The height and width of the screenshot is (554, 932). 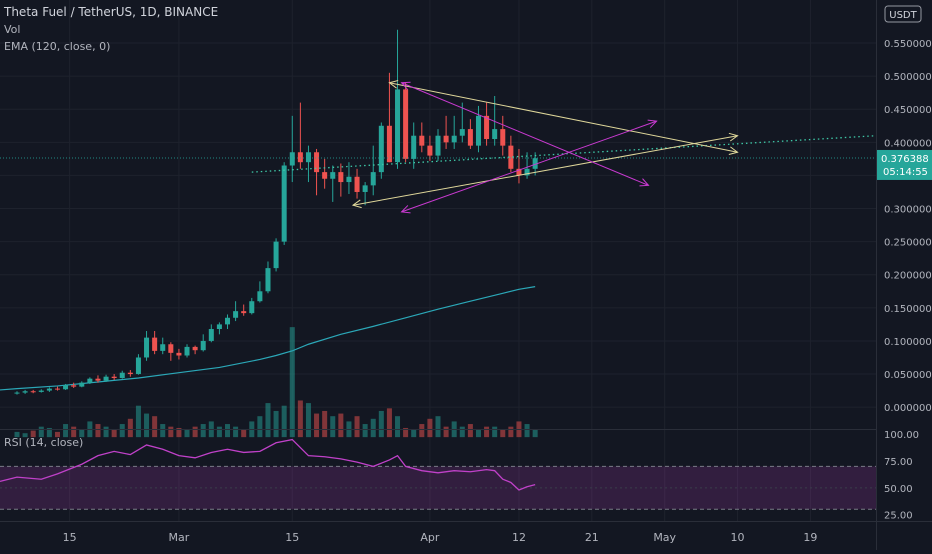 I want to click on time-tick-label: May, so click(x=664, y=537).